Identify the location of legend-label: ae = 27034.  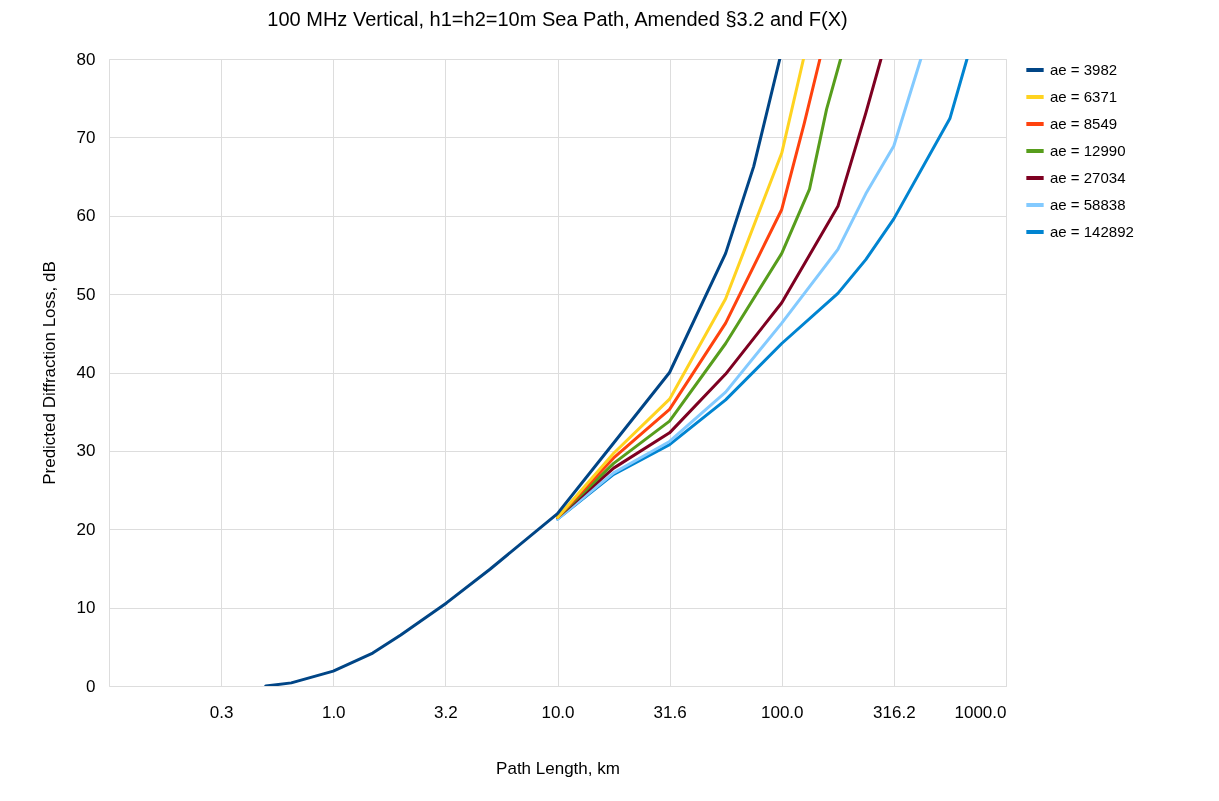
(1088, 177).